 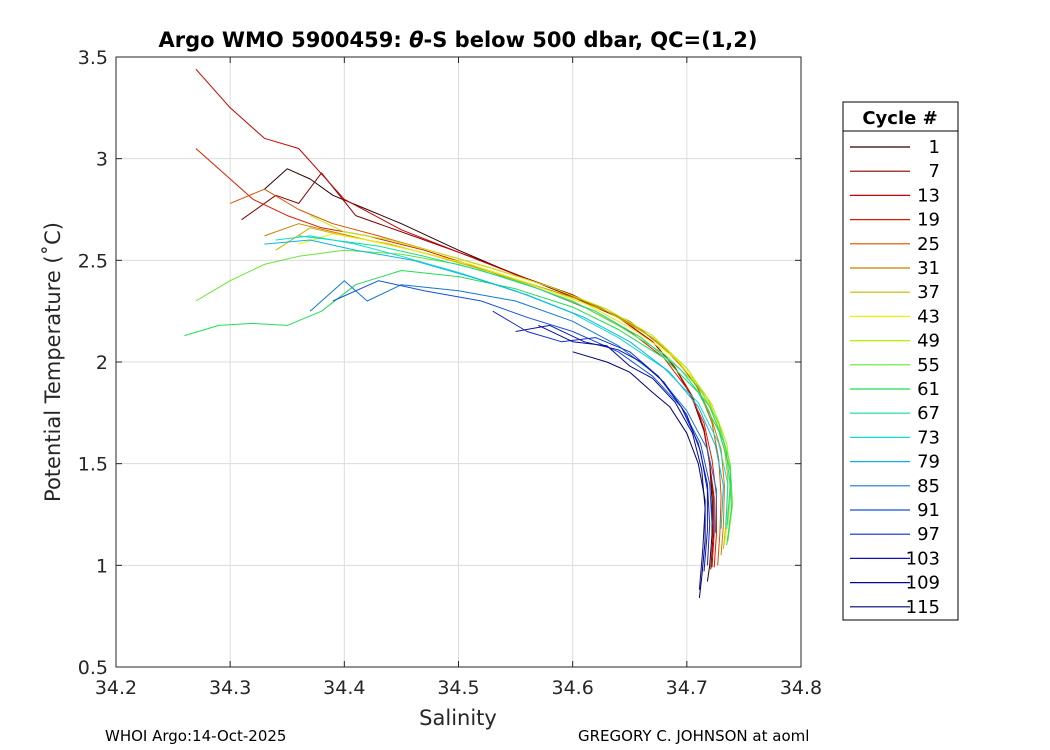 I want to click on legend-label-91: 91, so click(x=928, y=510).